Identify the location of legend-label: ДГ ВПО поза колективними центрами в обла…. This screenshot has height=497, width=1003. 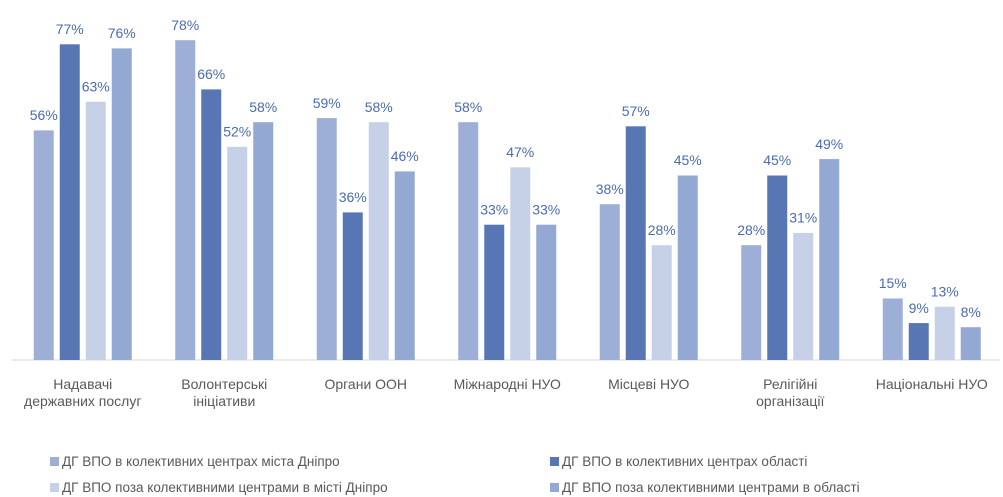
(711, 487).